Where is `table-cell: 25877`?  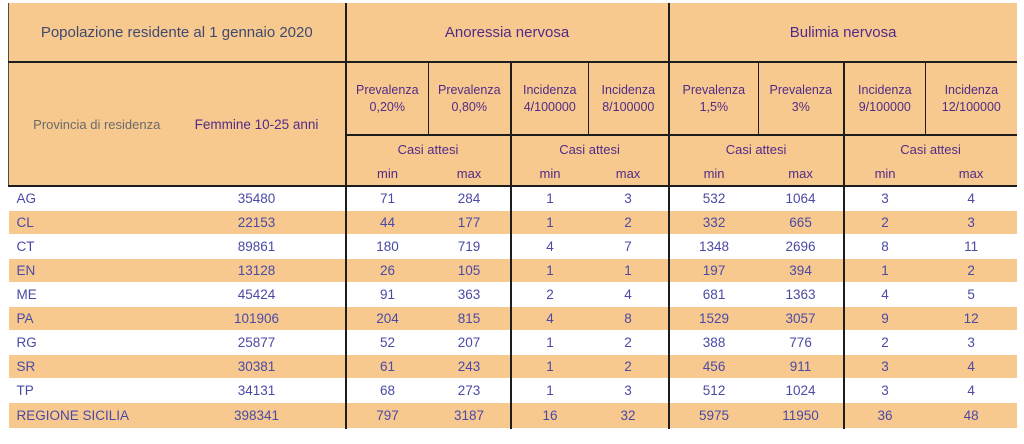
table-cell: 25877 is located at coordinates (256, 342).